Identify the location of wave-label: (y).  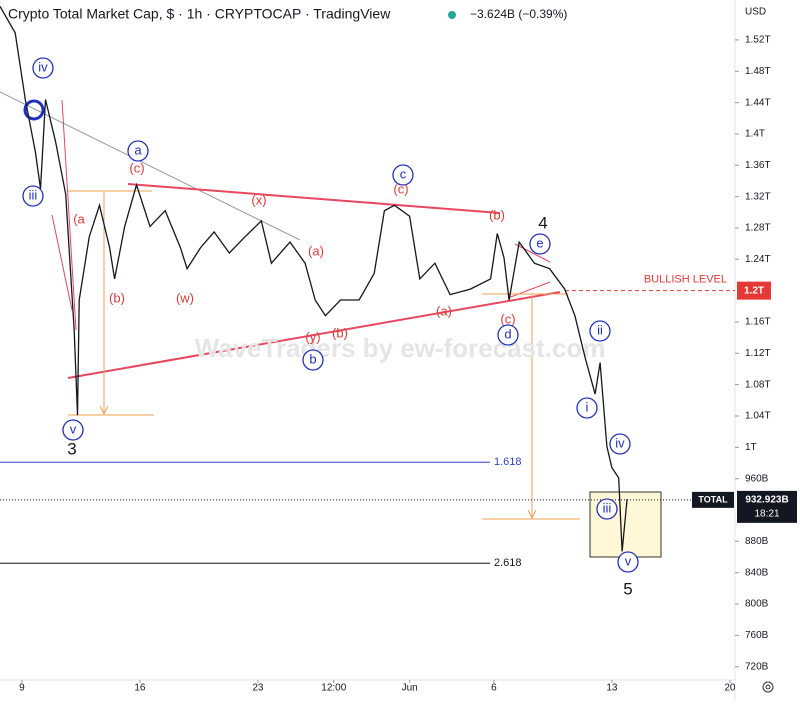
(312, 336).